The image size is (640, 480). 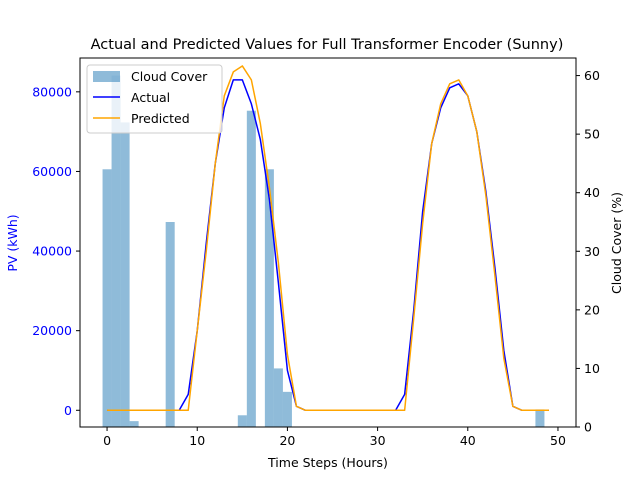 What do you see at coordinates (52, 330) in the screenshot?
I see `left-tick-label: 20000` at bounding box center [52, 330].